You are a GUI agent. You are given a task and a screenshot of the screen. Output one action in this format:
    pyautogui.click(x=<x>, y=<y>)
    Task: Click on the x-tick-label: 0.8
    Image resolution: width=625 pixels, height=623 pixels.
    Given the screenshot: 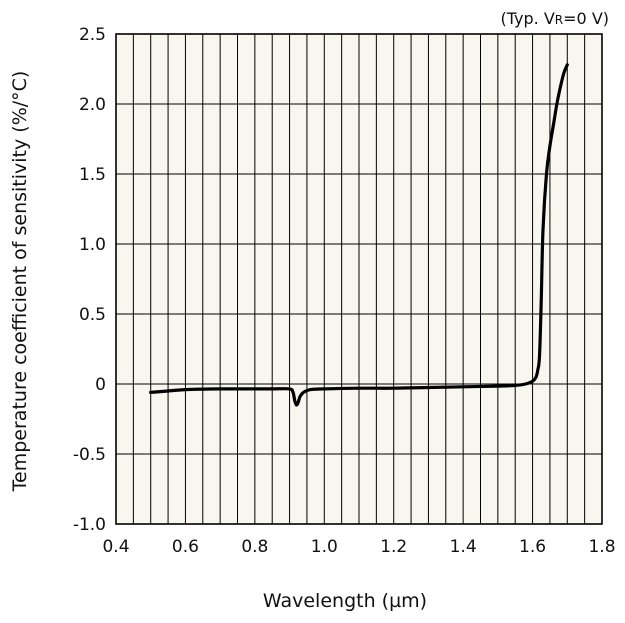 What is the action you would take?
    pyautogui.click(x=254, y=547)
    